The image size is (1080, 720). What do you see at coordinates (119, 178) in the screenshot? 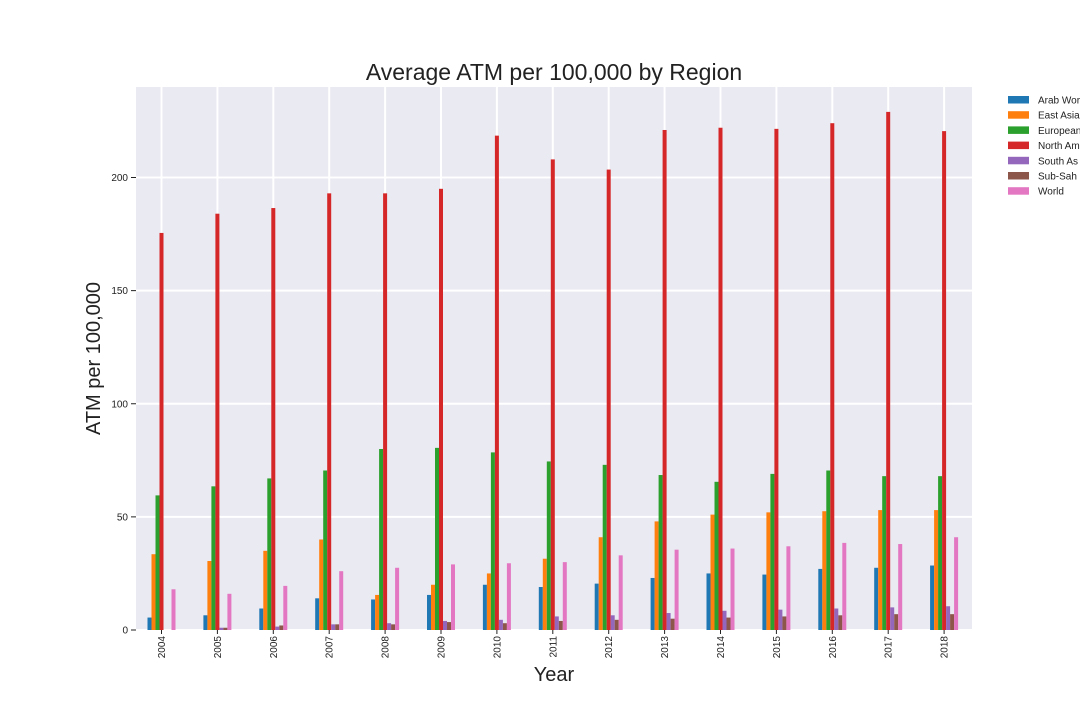
I see `y-tick-label: 200` at bounding box center [119, 178].